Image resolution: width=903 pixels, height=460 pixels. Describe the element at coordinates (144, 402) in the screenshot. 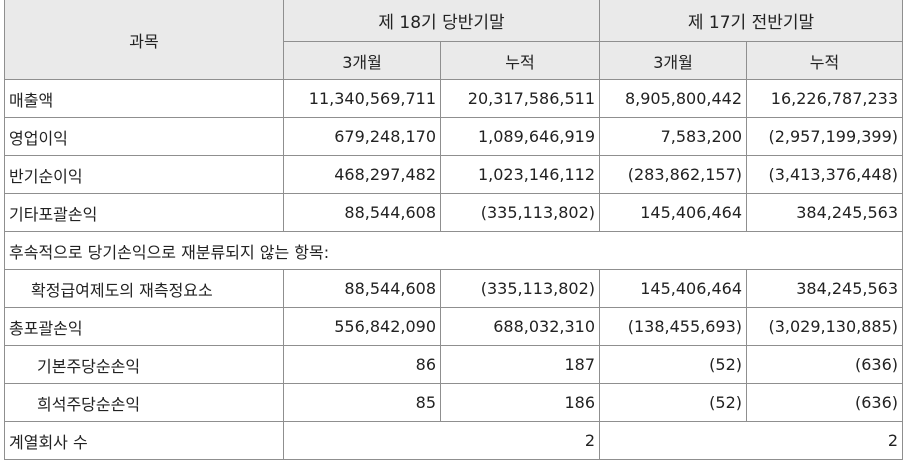

I see `row-label: 희석주당순손익` at that location.